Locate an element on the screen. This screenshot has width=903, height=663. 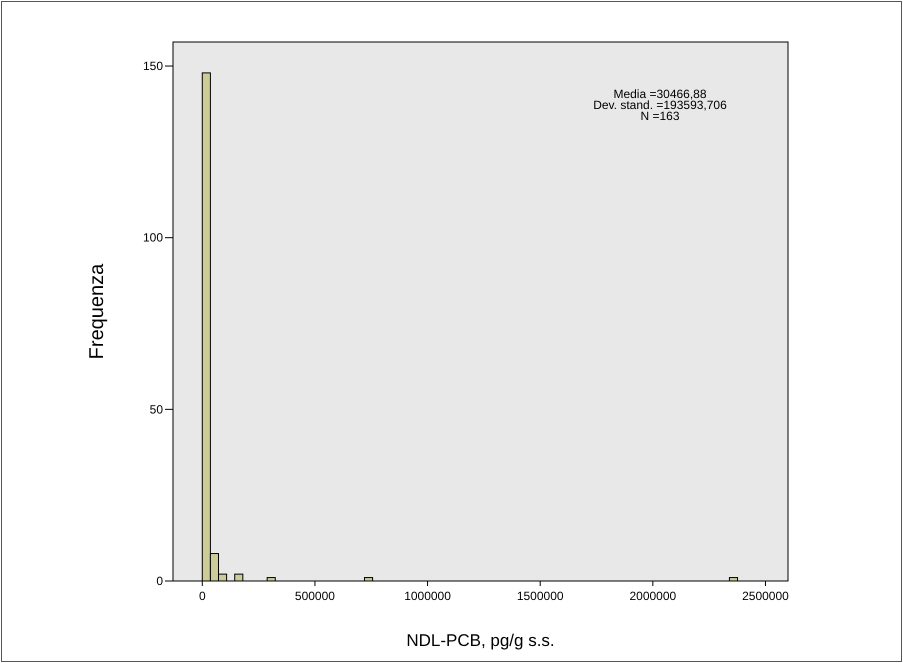
x-tick-label: 0 is located at coordinates (202, 596).